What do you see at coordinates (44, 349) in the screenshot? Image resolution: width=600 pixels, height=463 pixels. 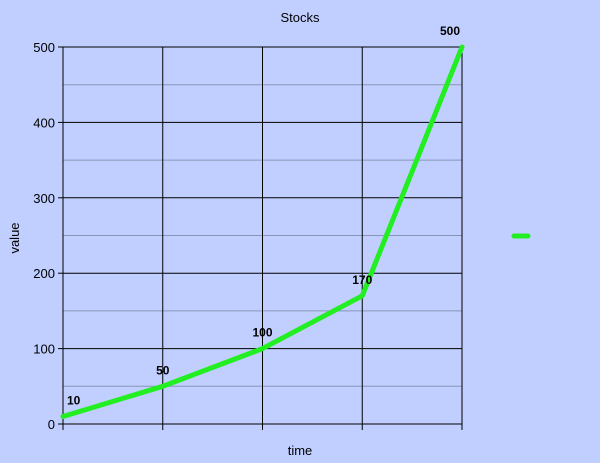 I see `y-tick-label: 100` at bounding box center [44, 349].